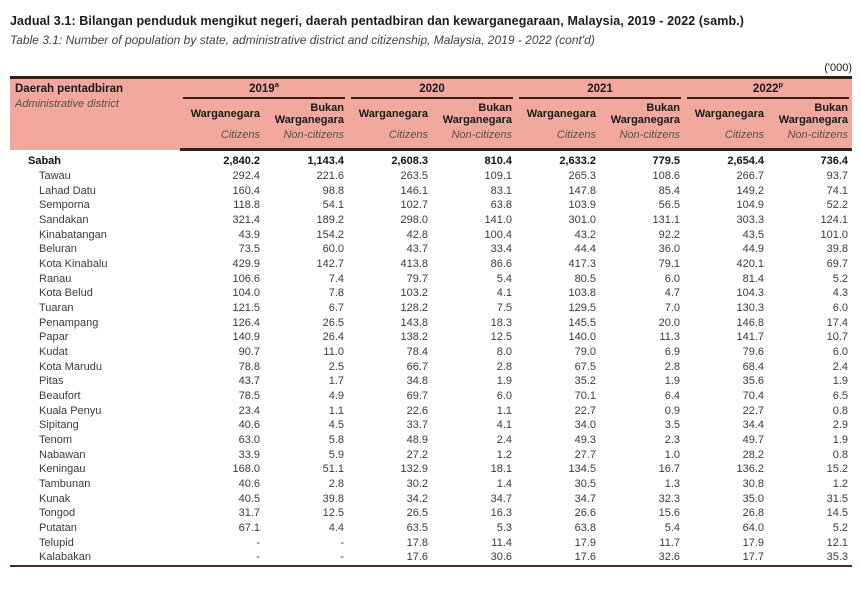 The height and width of the screenshot is (596, 861). What do you see at coordinates (840, 366) in the screenshot?
I see `value-cell: 2.4` at bounding box center [840, 366].